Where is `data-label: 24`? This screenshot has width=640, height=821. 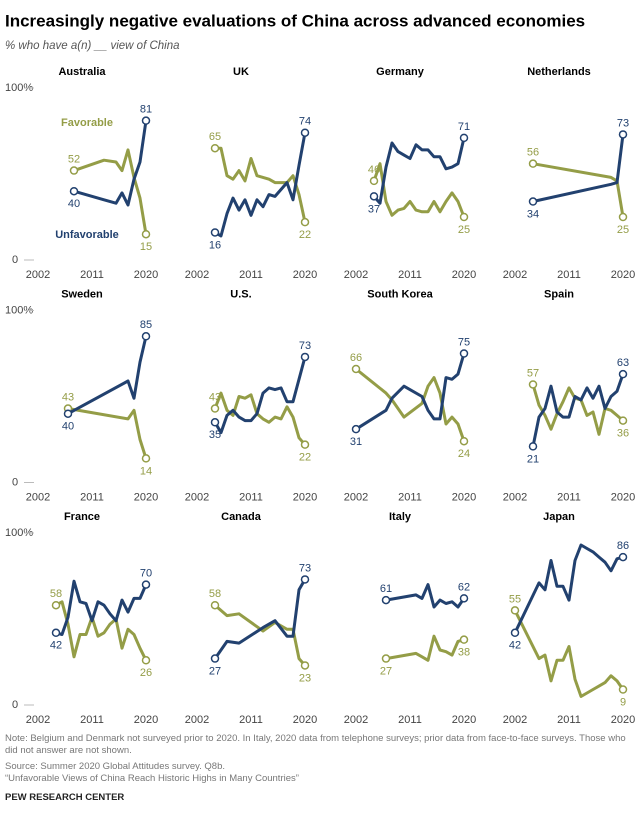
data-label: 24 is located at coordinates (464, 454).